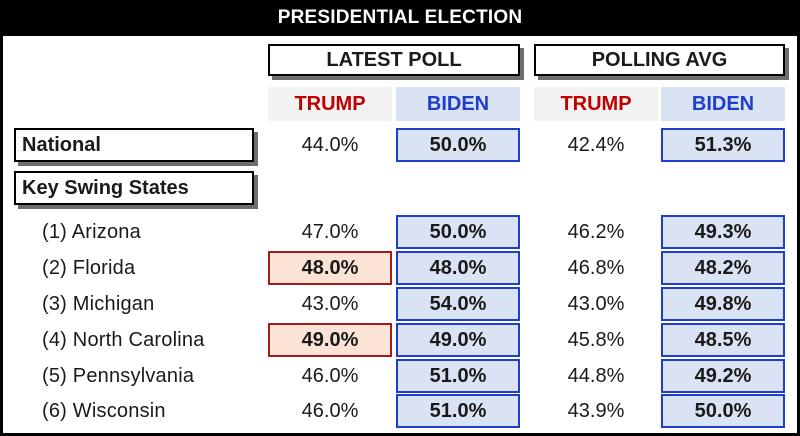 The image size is (800, 436). I want to click on national-label: National, so click(134, 145).